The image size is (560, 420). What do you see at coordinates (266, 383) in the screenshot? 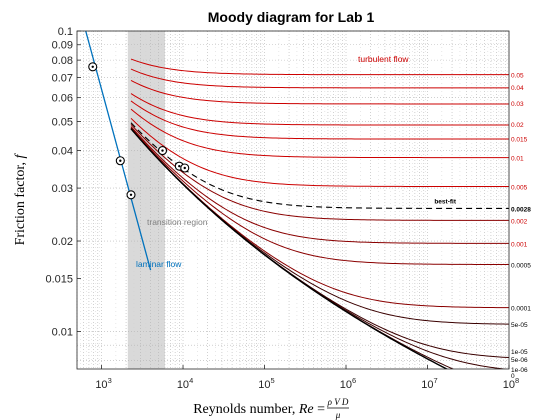
I see `x-tick-label-2: 10⁵` at bounding box center [266, 383].